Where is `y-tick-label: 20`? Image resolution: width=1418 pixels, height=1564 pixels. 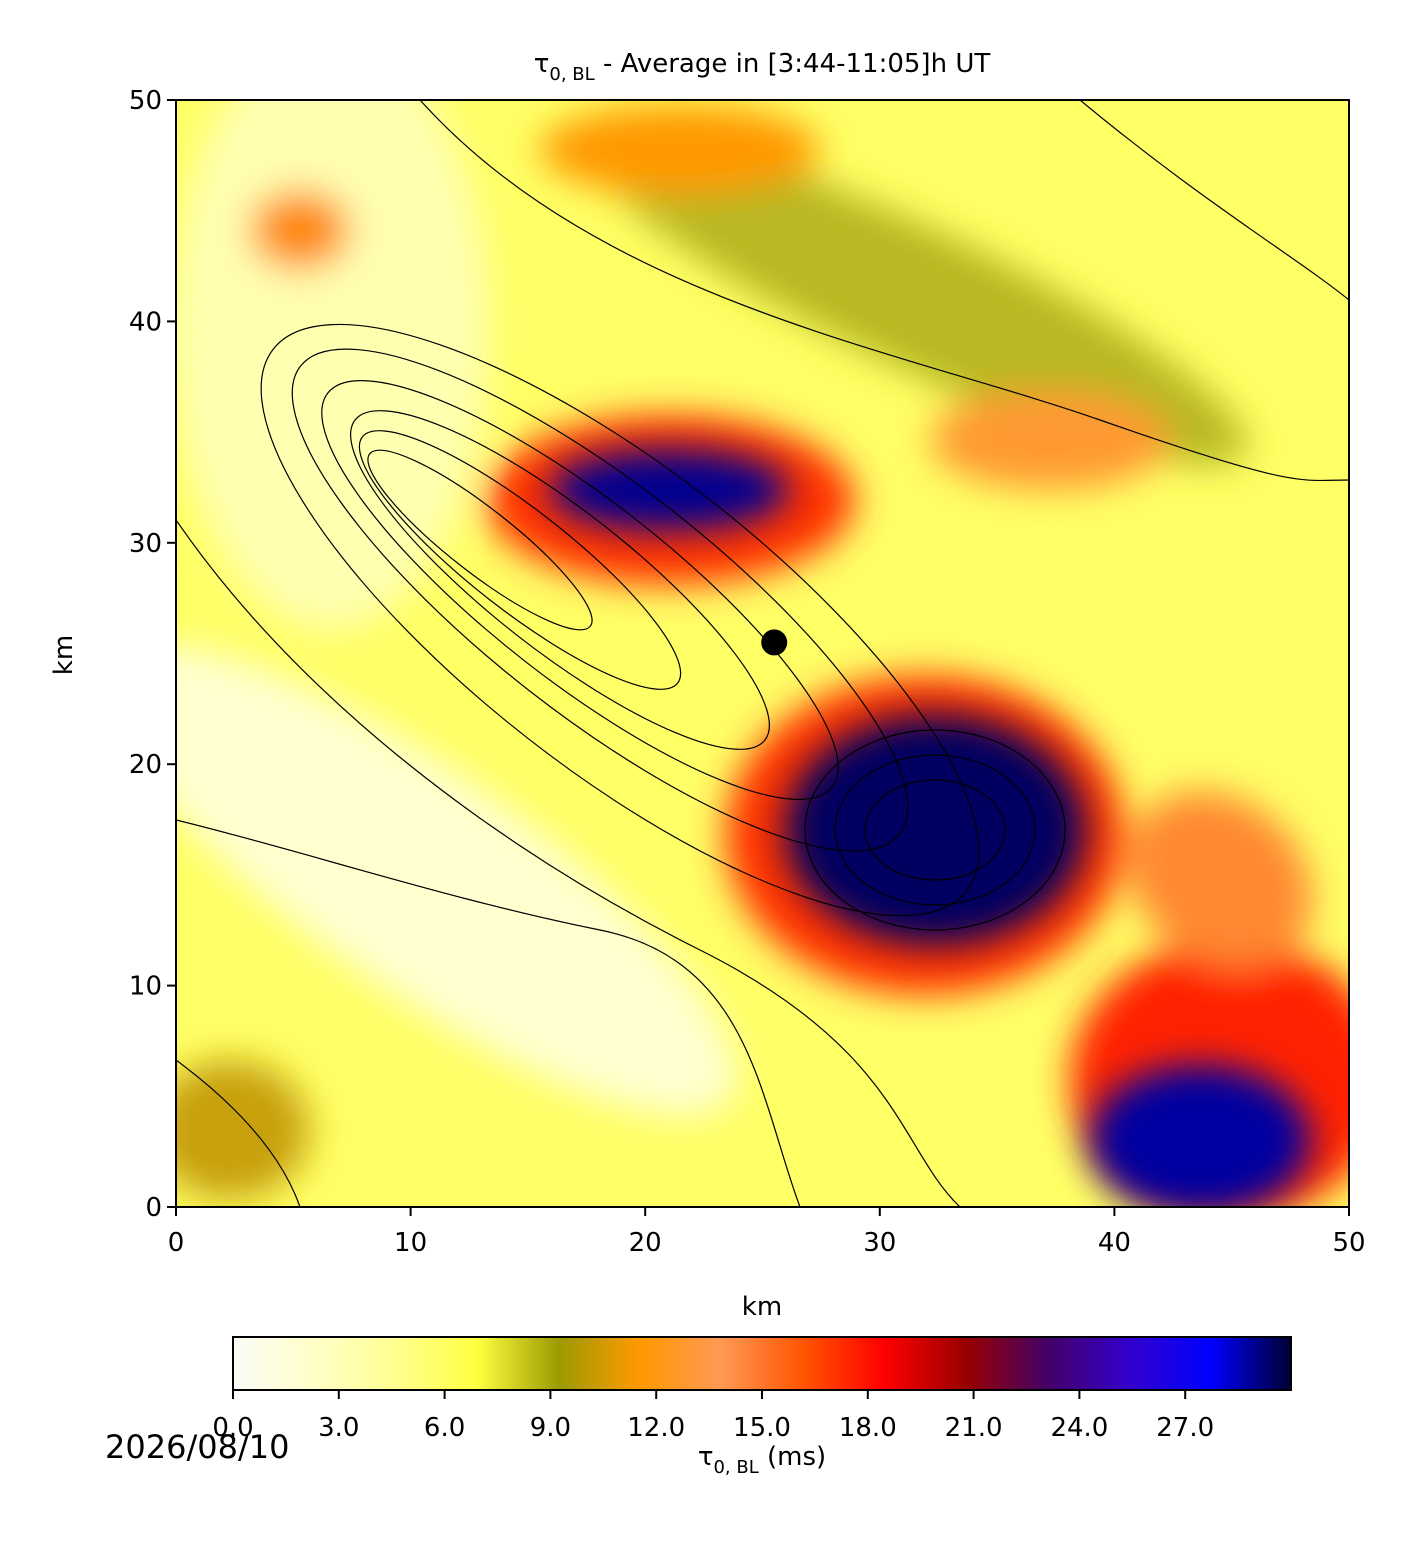
y-tick-label: 20 is located at coordinates (145, 765).